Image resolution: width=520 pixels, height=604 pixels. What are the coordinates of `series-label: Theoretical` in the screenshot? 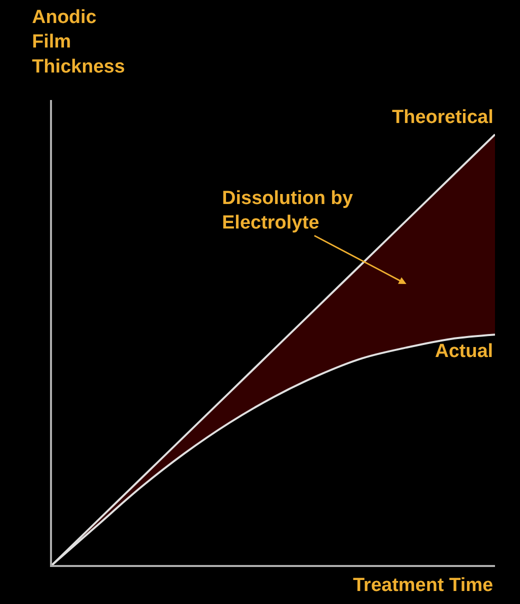 It's located at (443, 117).